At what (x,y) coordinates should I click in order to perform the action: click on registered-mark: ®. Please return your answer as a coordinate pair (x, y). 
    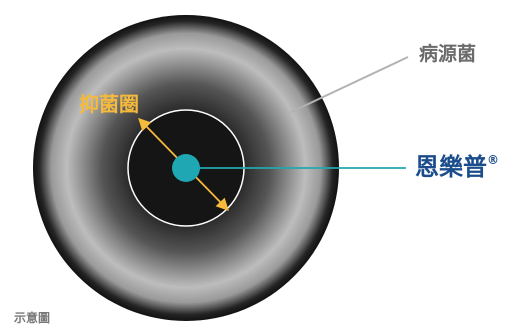
    Looking at the image, I should click on (493, 160).